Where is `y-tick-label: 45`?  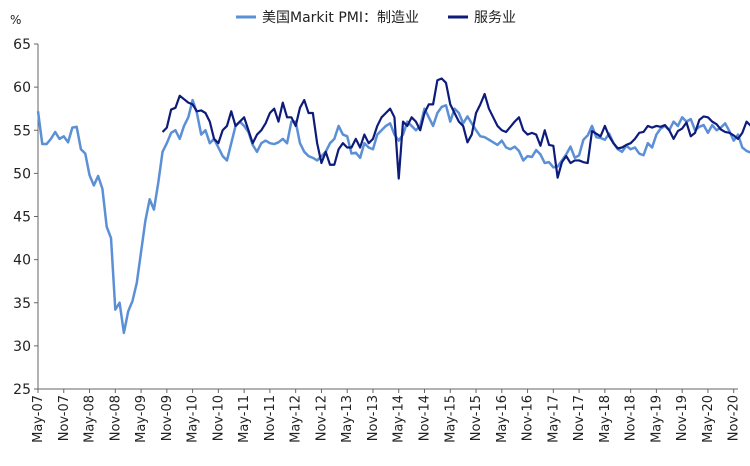
y-tick-label: 45 is located at coordinates (22, 218).